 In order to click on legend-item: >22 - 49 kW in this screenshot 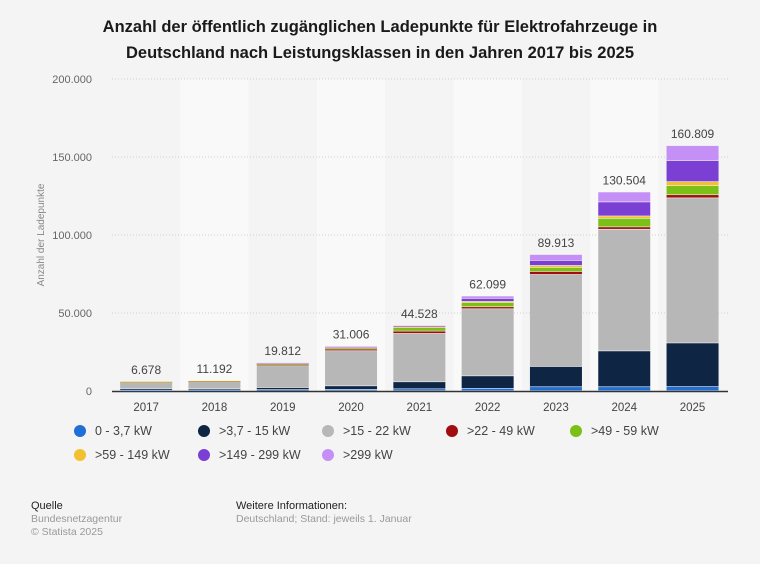, I will do `click(490, 431)`.